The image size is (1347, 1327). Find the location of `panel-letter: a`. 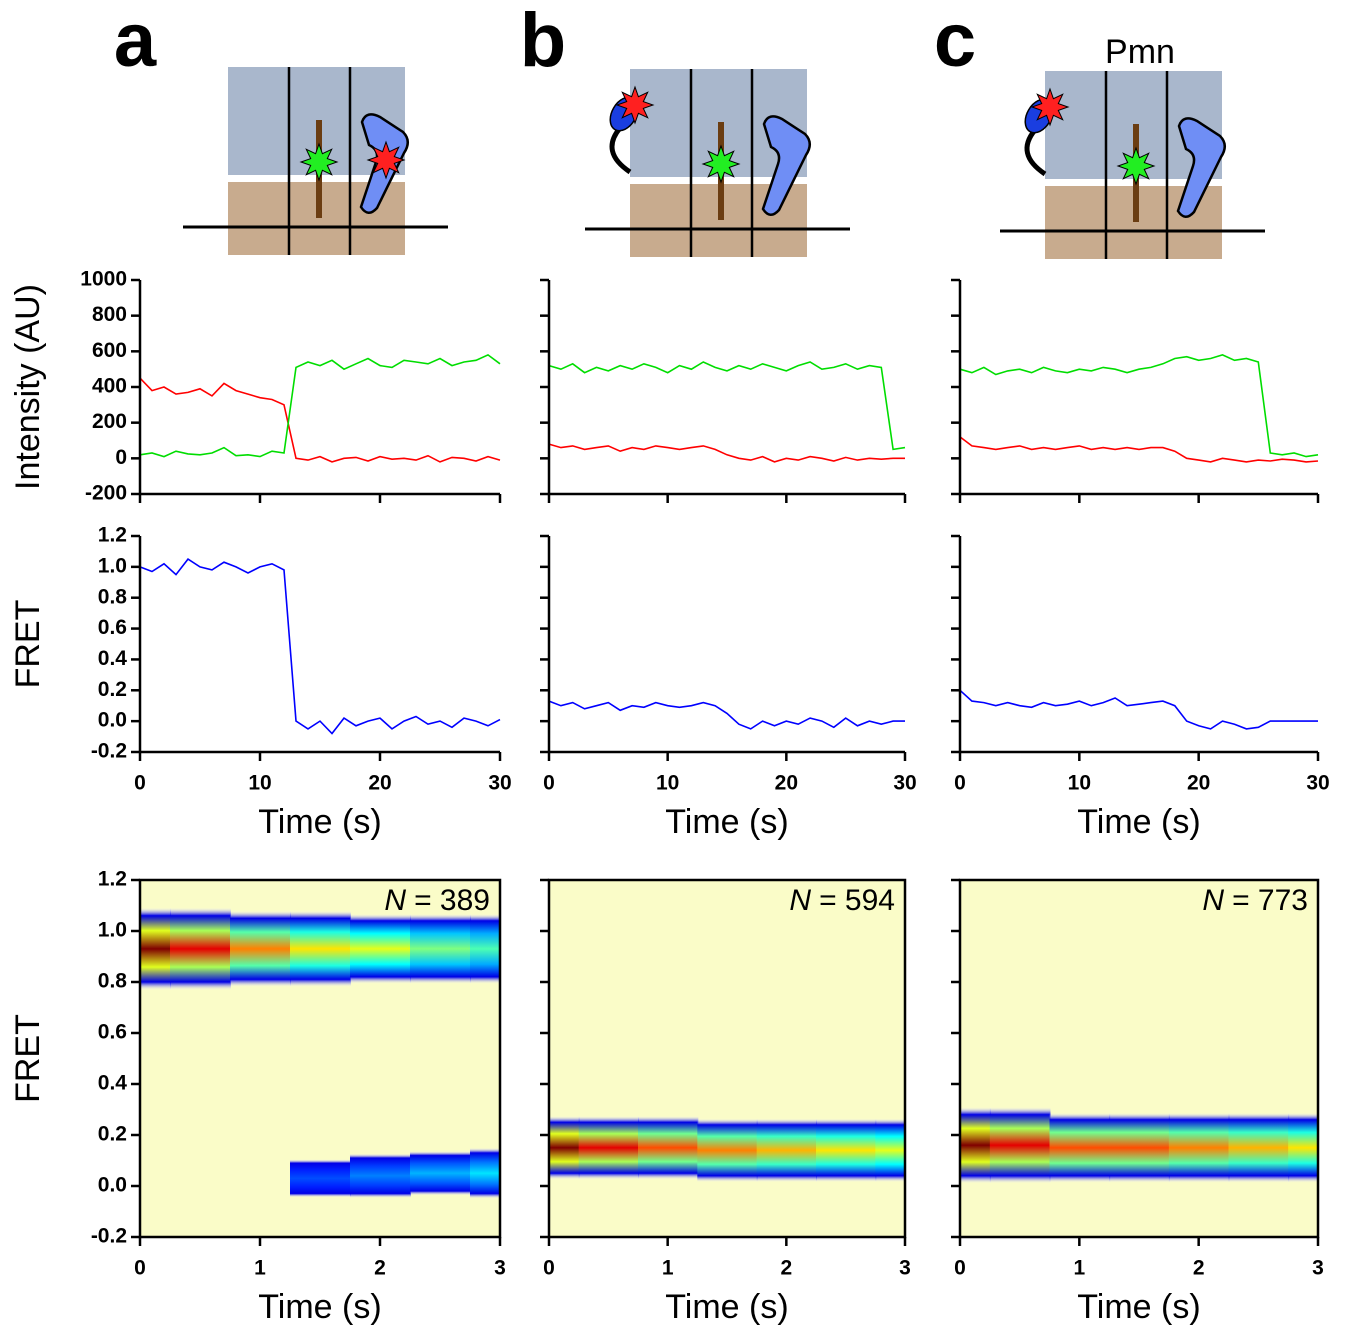

panel-letter: a is located at coordinates (135, 41).